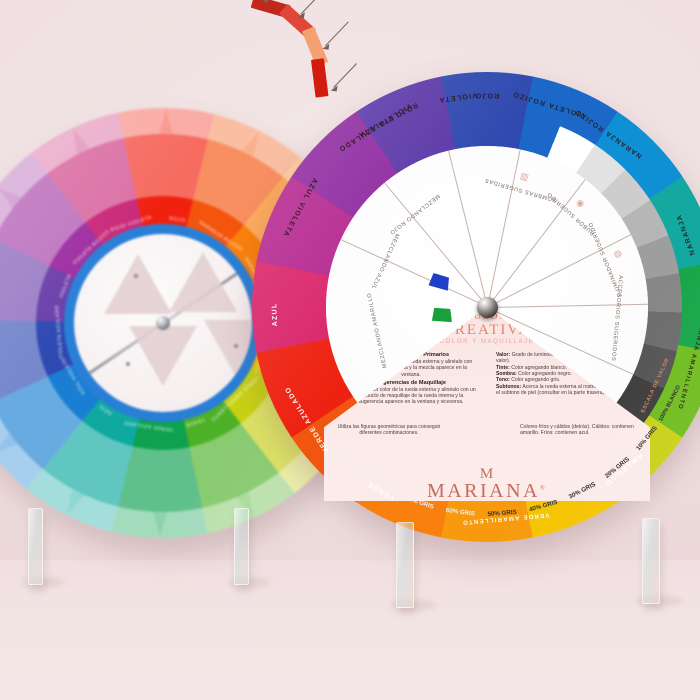  What do you see at coordinates (487, 474) in the screenshot?
I see `brand-monogram: M` at bounding box center [487, 474].